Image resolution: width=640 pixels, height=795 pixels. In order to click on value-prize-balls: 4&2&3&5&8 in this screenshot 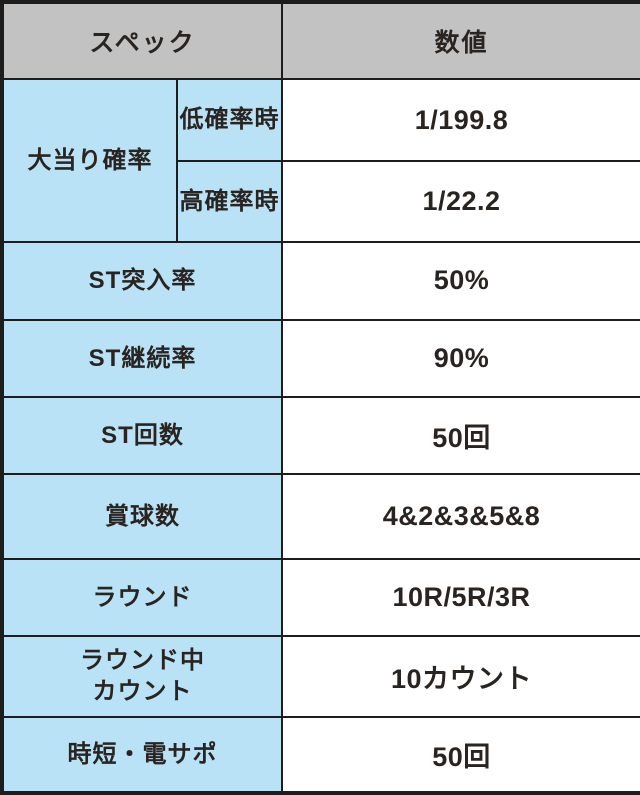, I will do `click(460, 516)`.